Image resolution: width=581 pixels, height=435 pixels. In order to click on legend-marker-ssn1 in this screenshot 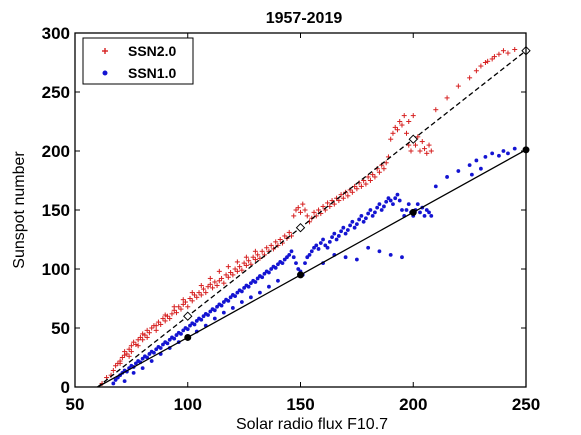, I will do `click(105, 73)`.